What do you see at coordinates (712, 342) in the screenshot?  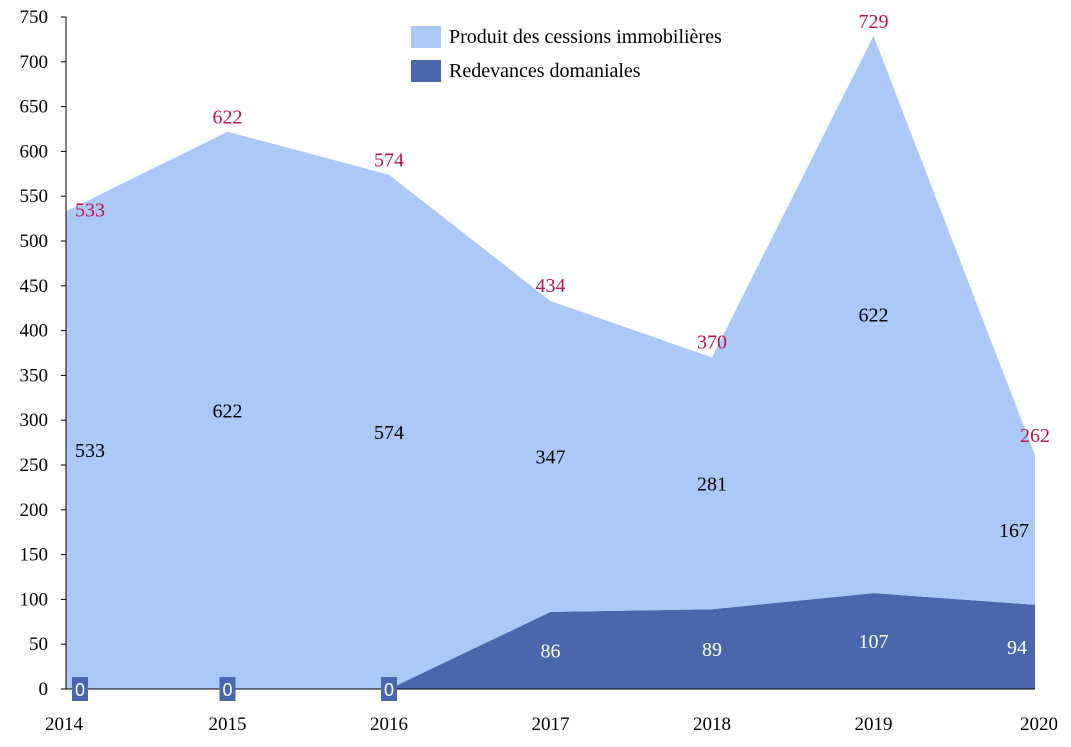 I see `total-value-label: 370` at bounding box center [712, 342].